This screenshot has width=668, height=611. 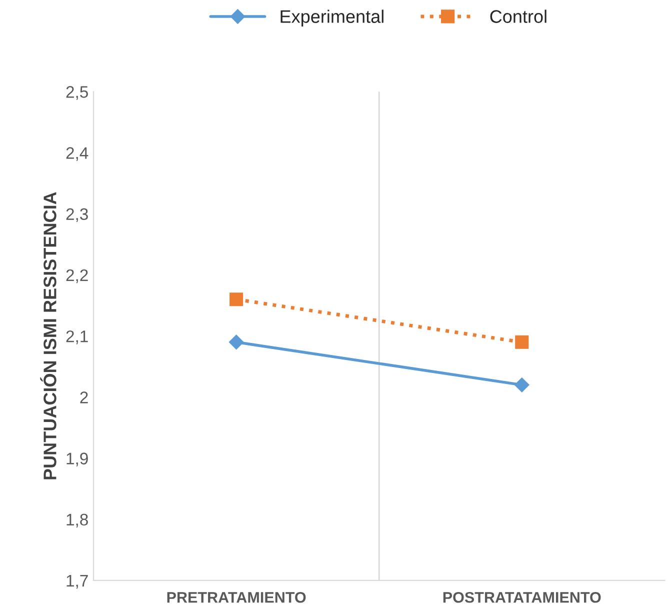 I want to click on y-tick-label: 2,2, so click(x=77, y=276).